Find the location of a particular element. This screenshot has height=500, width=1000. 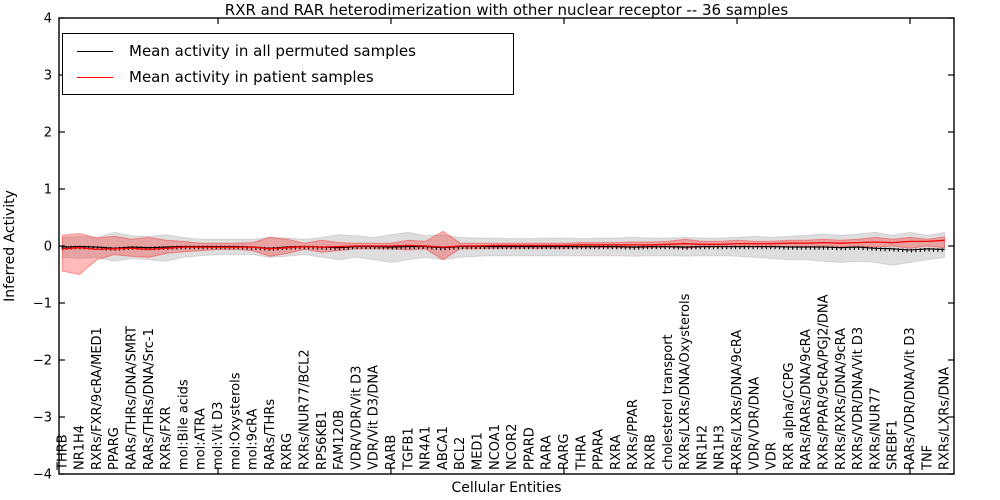

patient-confidence-band is located at coordinates (503, 253).